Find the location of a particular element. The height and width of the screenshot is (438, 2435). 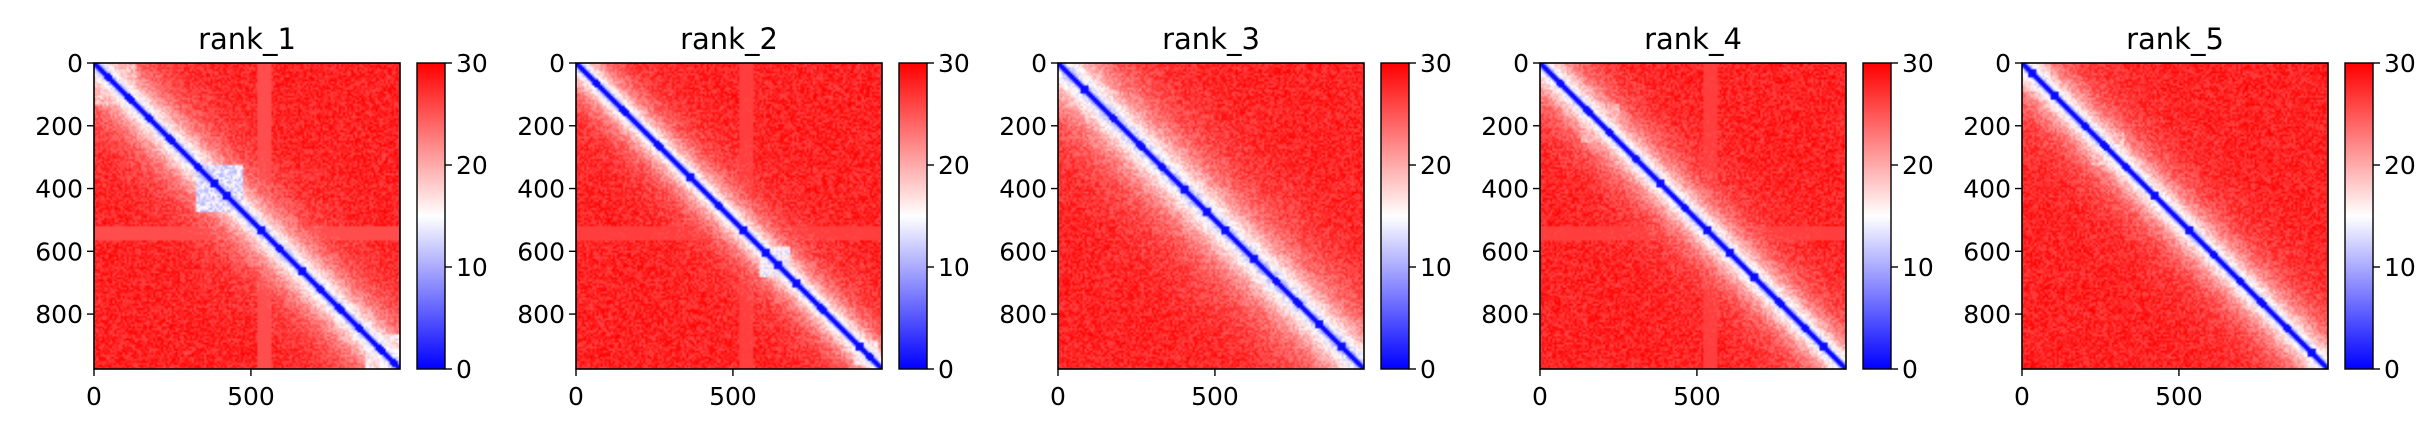

panel-title: rank_2 is located at coordinates (729, 39).